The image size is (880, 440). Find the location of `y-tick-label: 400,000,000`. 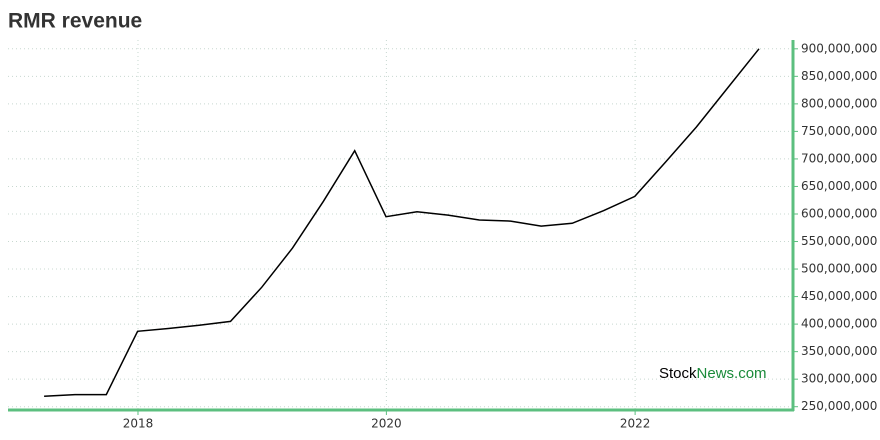

y-tick-label: 400,000,000 is located at coordinates (839, 324).